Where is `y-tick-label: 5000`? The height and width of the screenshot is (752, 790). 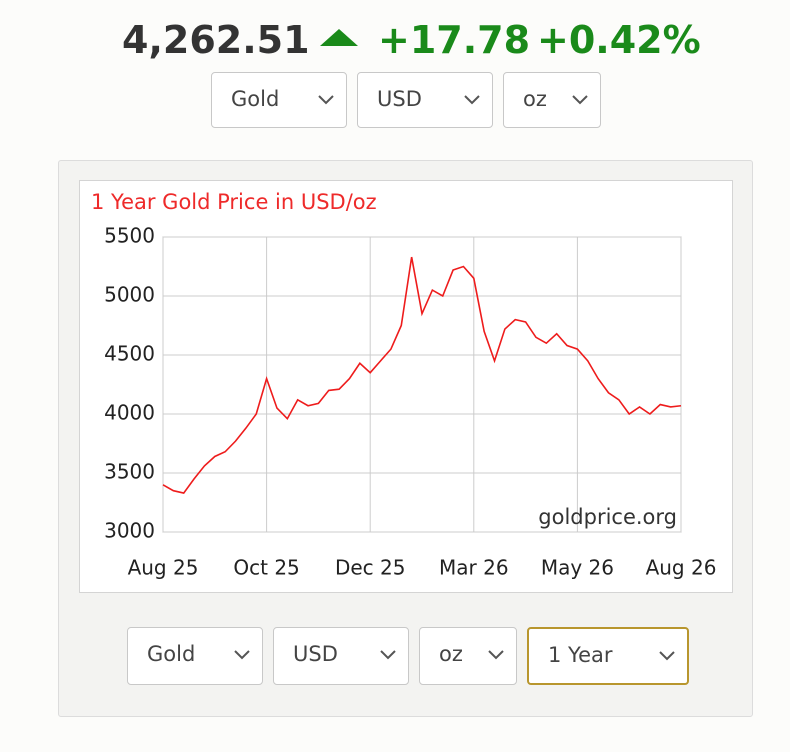 y-tick-label: 5000 is located at coordinates (129, 295).